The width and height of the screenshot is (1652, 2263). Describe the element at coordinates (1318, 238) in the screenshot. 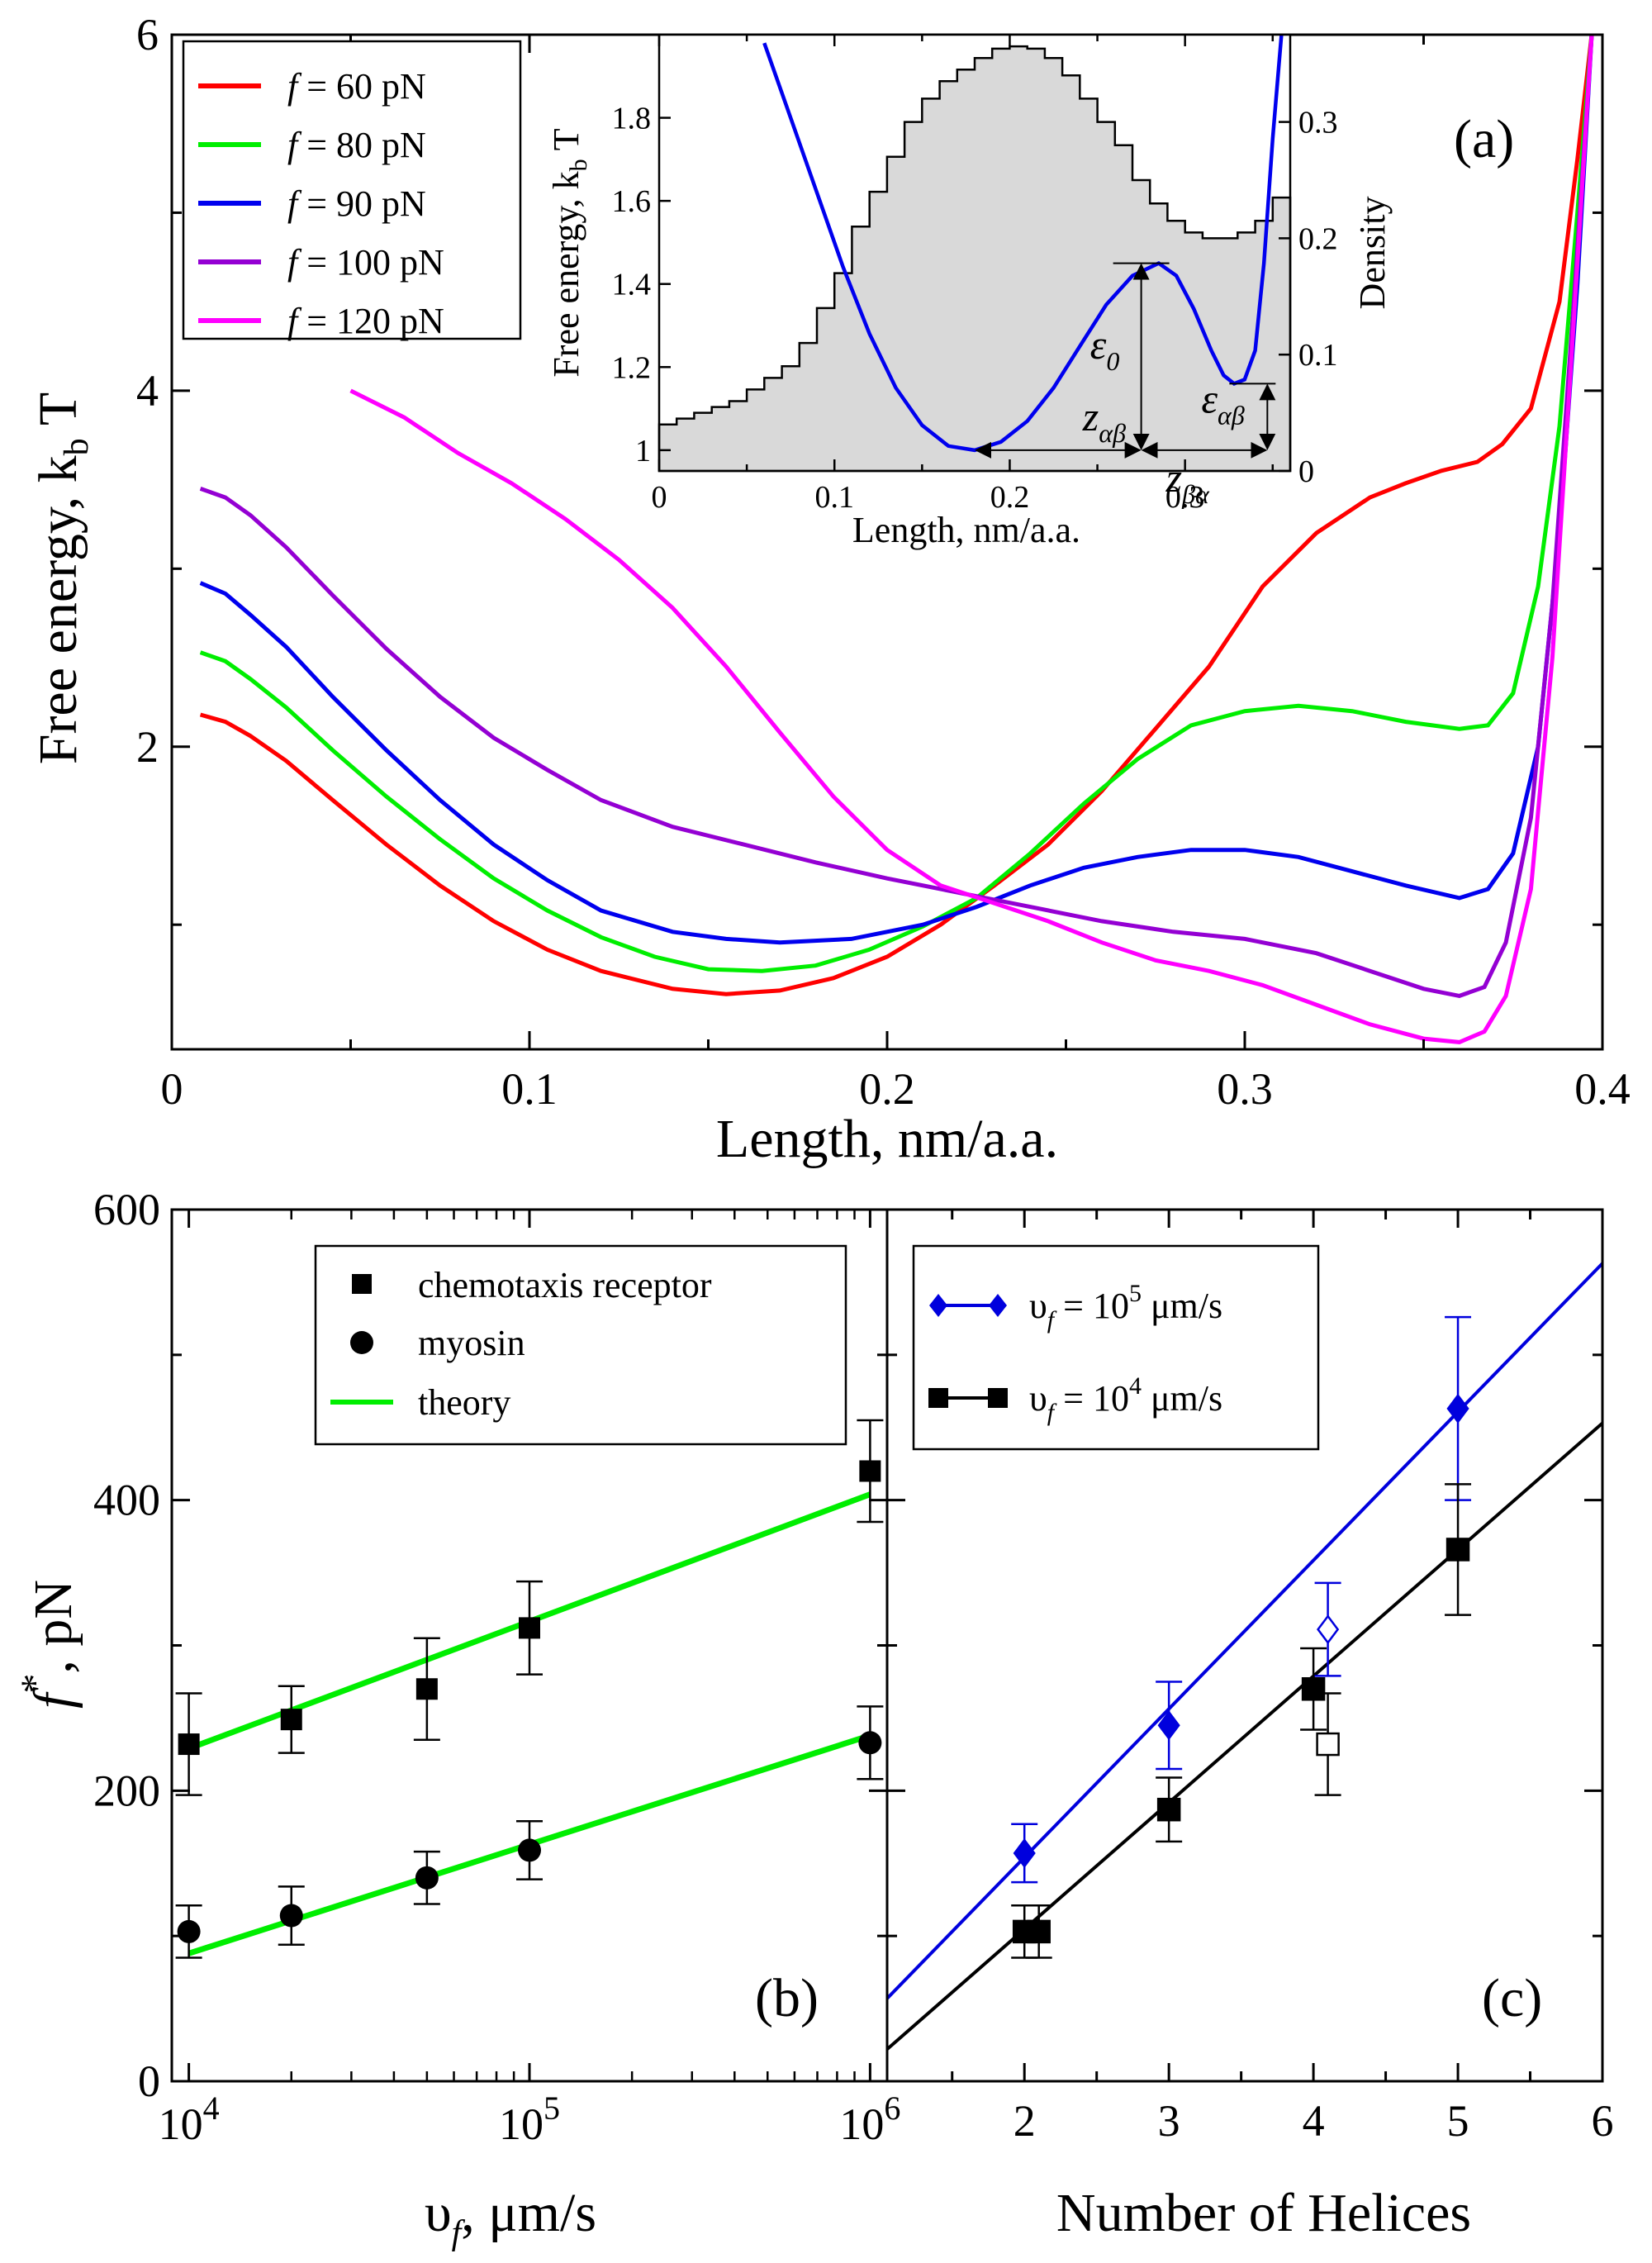

I see `inset-ytick-right-label: 0.2` at that location.